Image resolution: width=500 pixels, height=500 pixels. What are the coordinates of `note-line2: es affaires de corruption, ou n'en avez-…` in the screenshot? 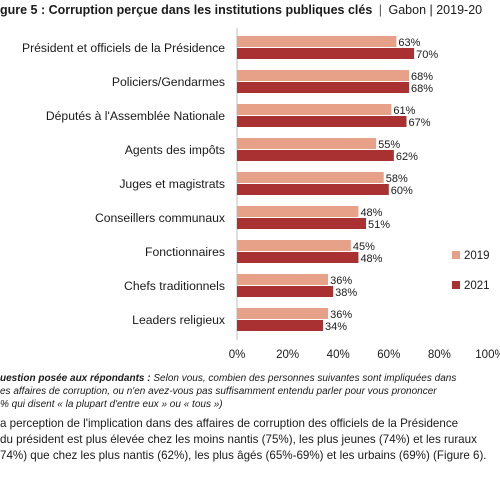 It's located at (218, 391).